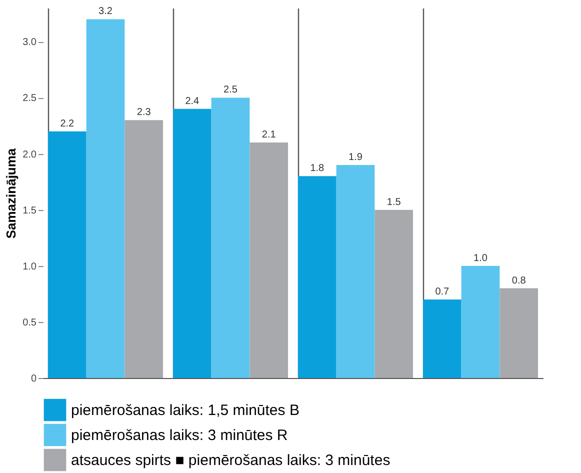 The image size is (581, 473). Describe the element at coordinates (29, 210) in the screenshot. I see `y-tick-label: 1.5` at that location.